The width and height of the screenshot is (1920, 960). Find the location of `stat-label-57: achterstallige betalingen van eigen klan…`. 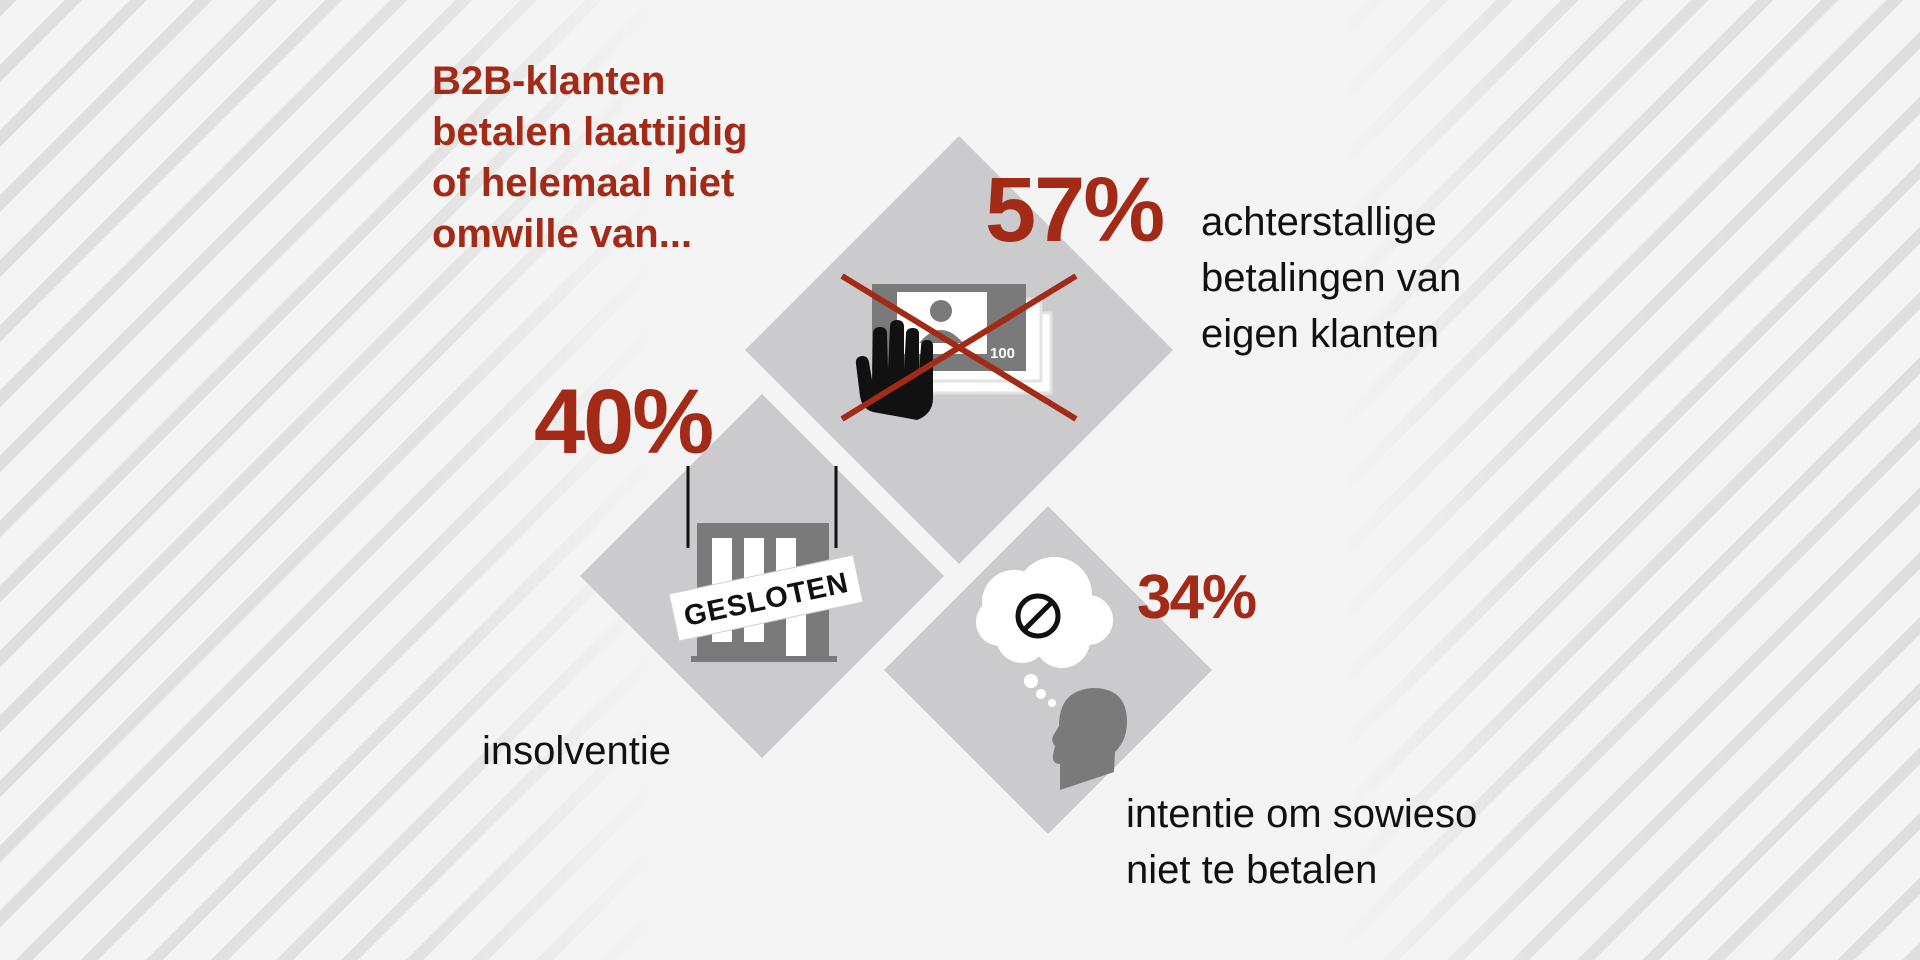

stat-label-57: achterstallige betalingen van eigen klan… is located at coordinates (1331, 278).